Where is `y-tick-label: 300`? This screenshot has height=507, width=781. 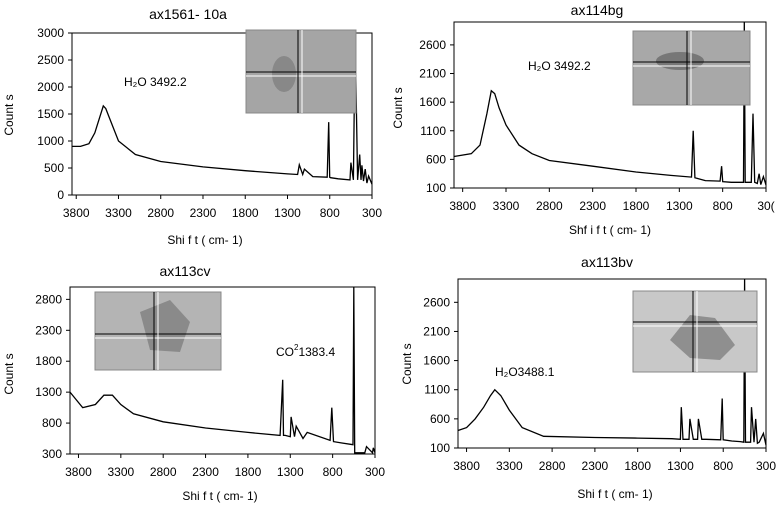
y-tick-label: 300 is located at coordinates (52, 454).